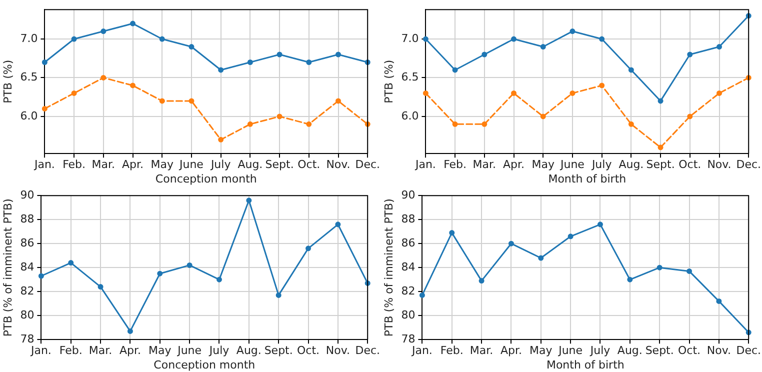 The width and height of the screenshot is (762, 372). I want to click on y-axis-title: PTB (%), so click(389, 82).